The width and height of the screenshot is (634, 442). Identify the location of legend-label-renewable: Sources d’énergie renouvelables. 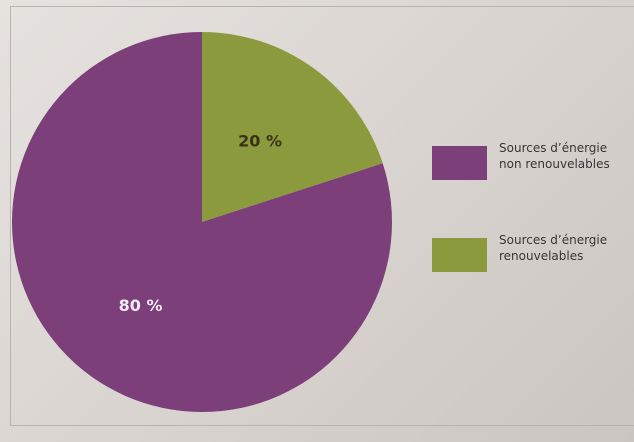
(553, 248).